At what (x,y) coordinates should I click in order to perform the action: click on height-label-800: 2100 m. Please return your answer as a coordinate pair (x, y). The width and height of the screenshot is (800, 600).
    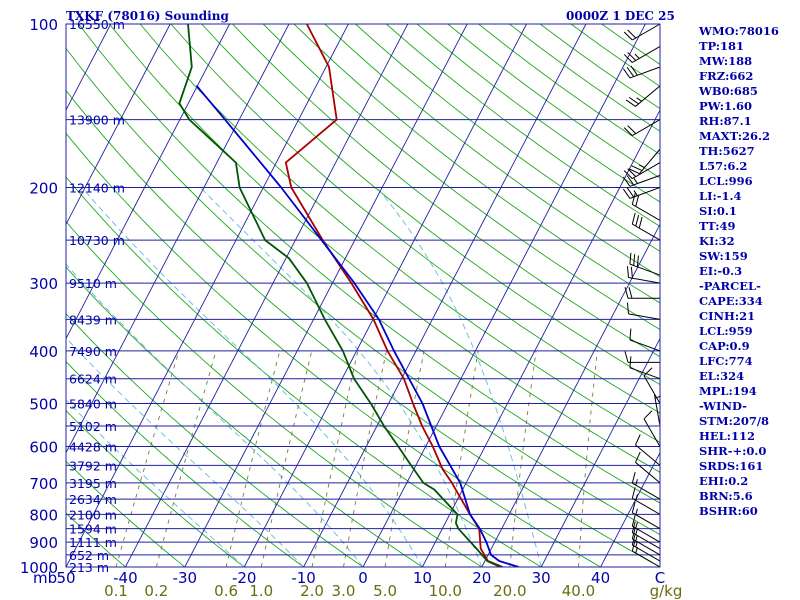
    Looking at the image, I should click on (93, 514).